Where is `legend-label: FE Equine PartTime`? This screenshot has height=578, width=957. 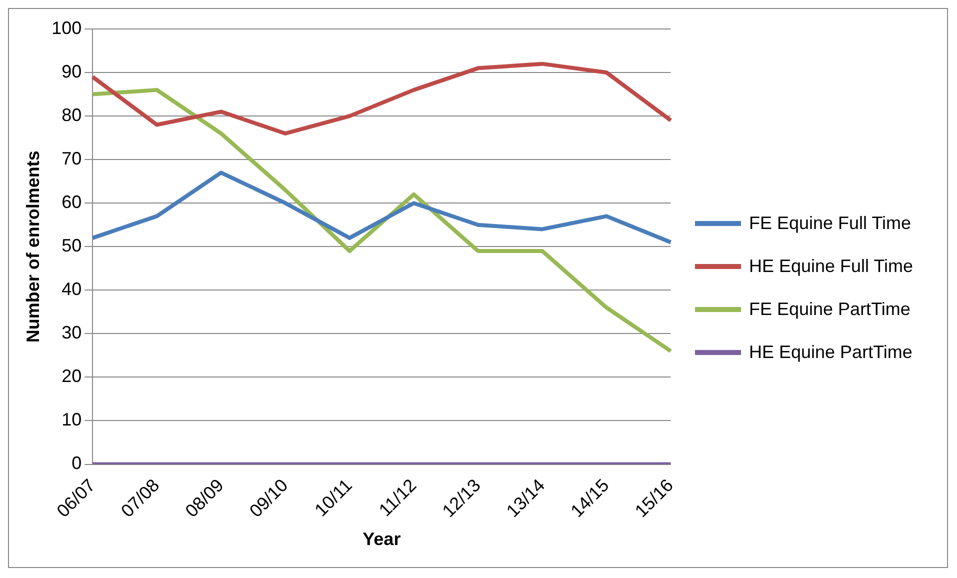 legend-label: FE Equine PartTime is located at coordinates (829, 309).